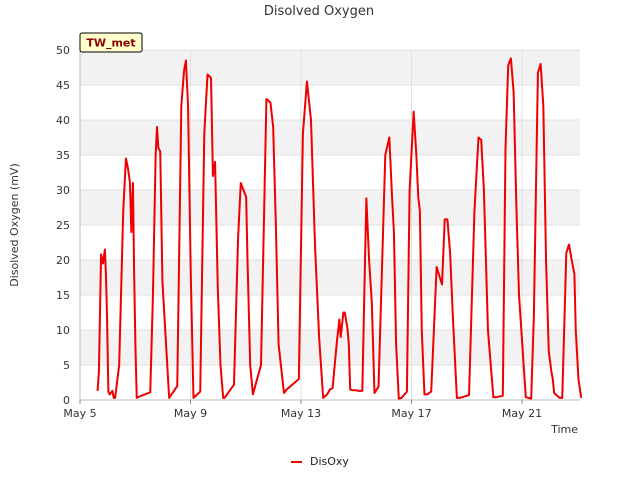 This screenshot has height=480, width=640. Describe the element at coordinates (66, 400) in the screenshot. I see `y-tick-label: 0` at that location.